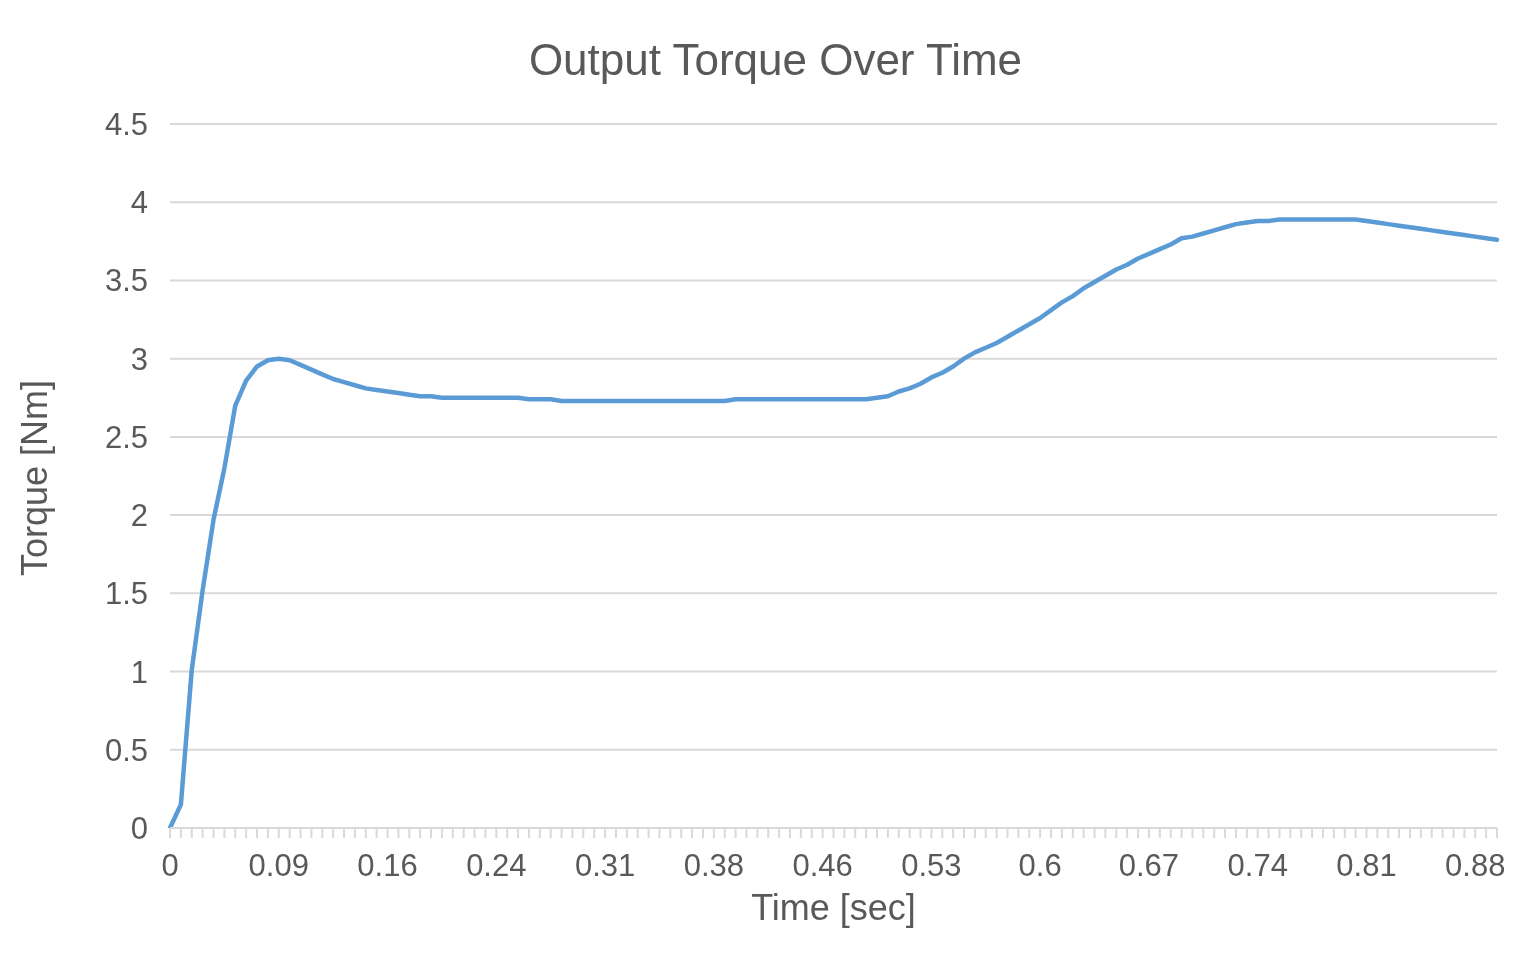 This screenshot has width=1523, height=954. Describe the element at coordinates (139, 203) in the screenshot. I see `y-tick-label: 4` at that location.